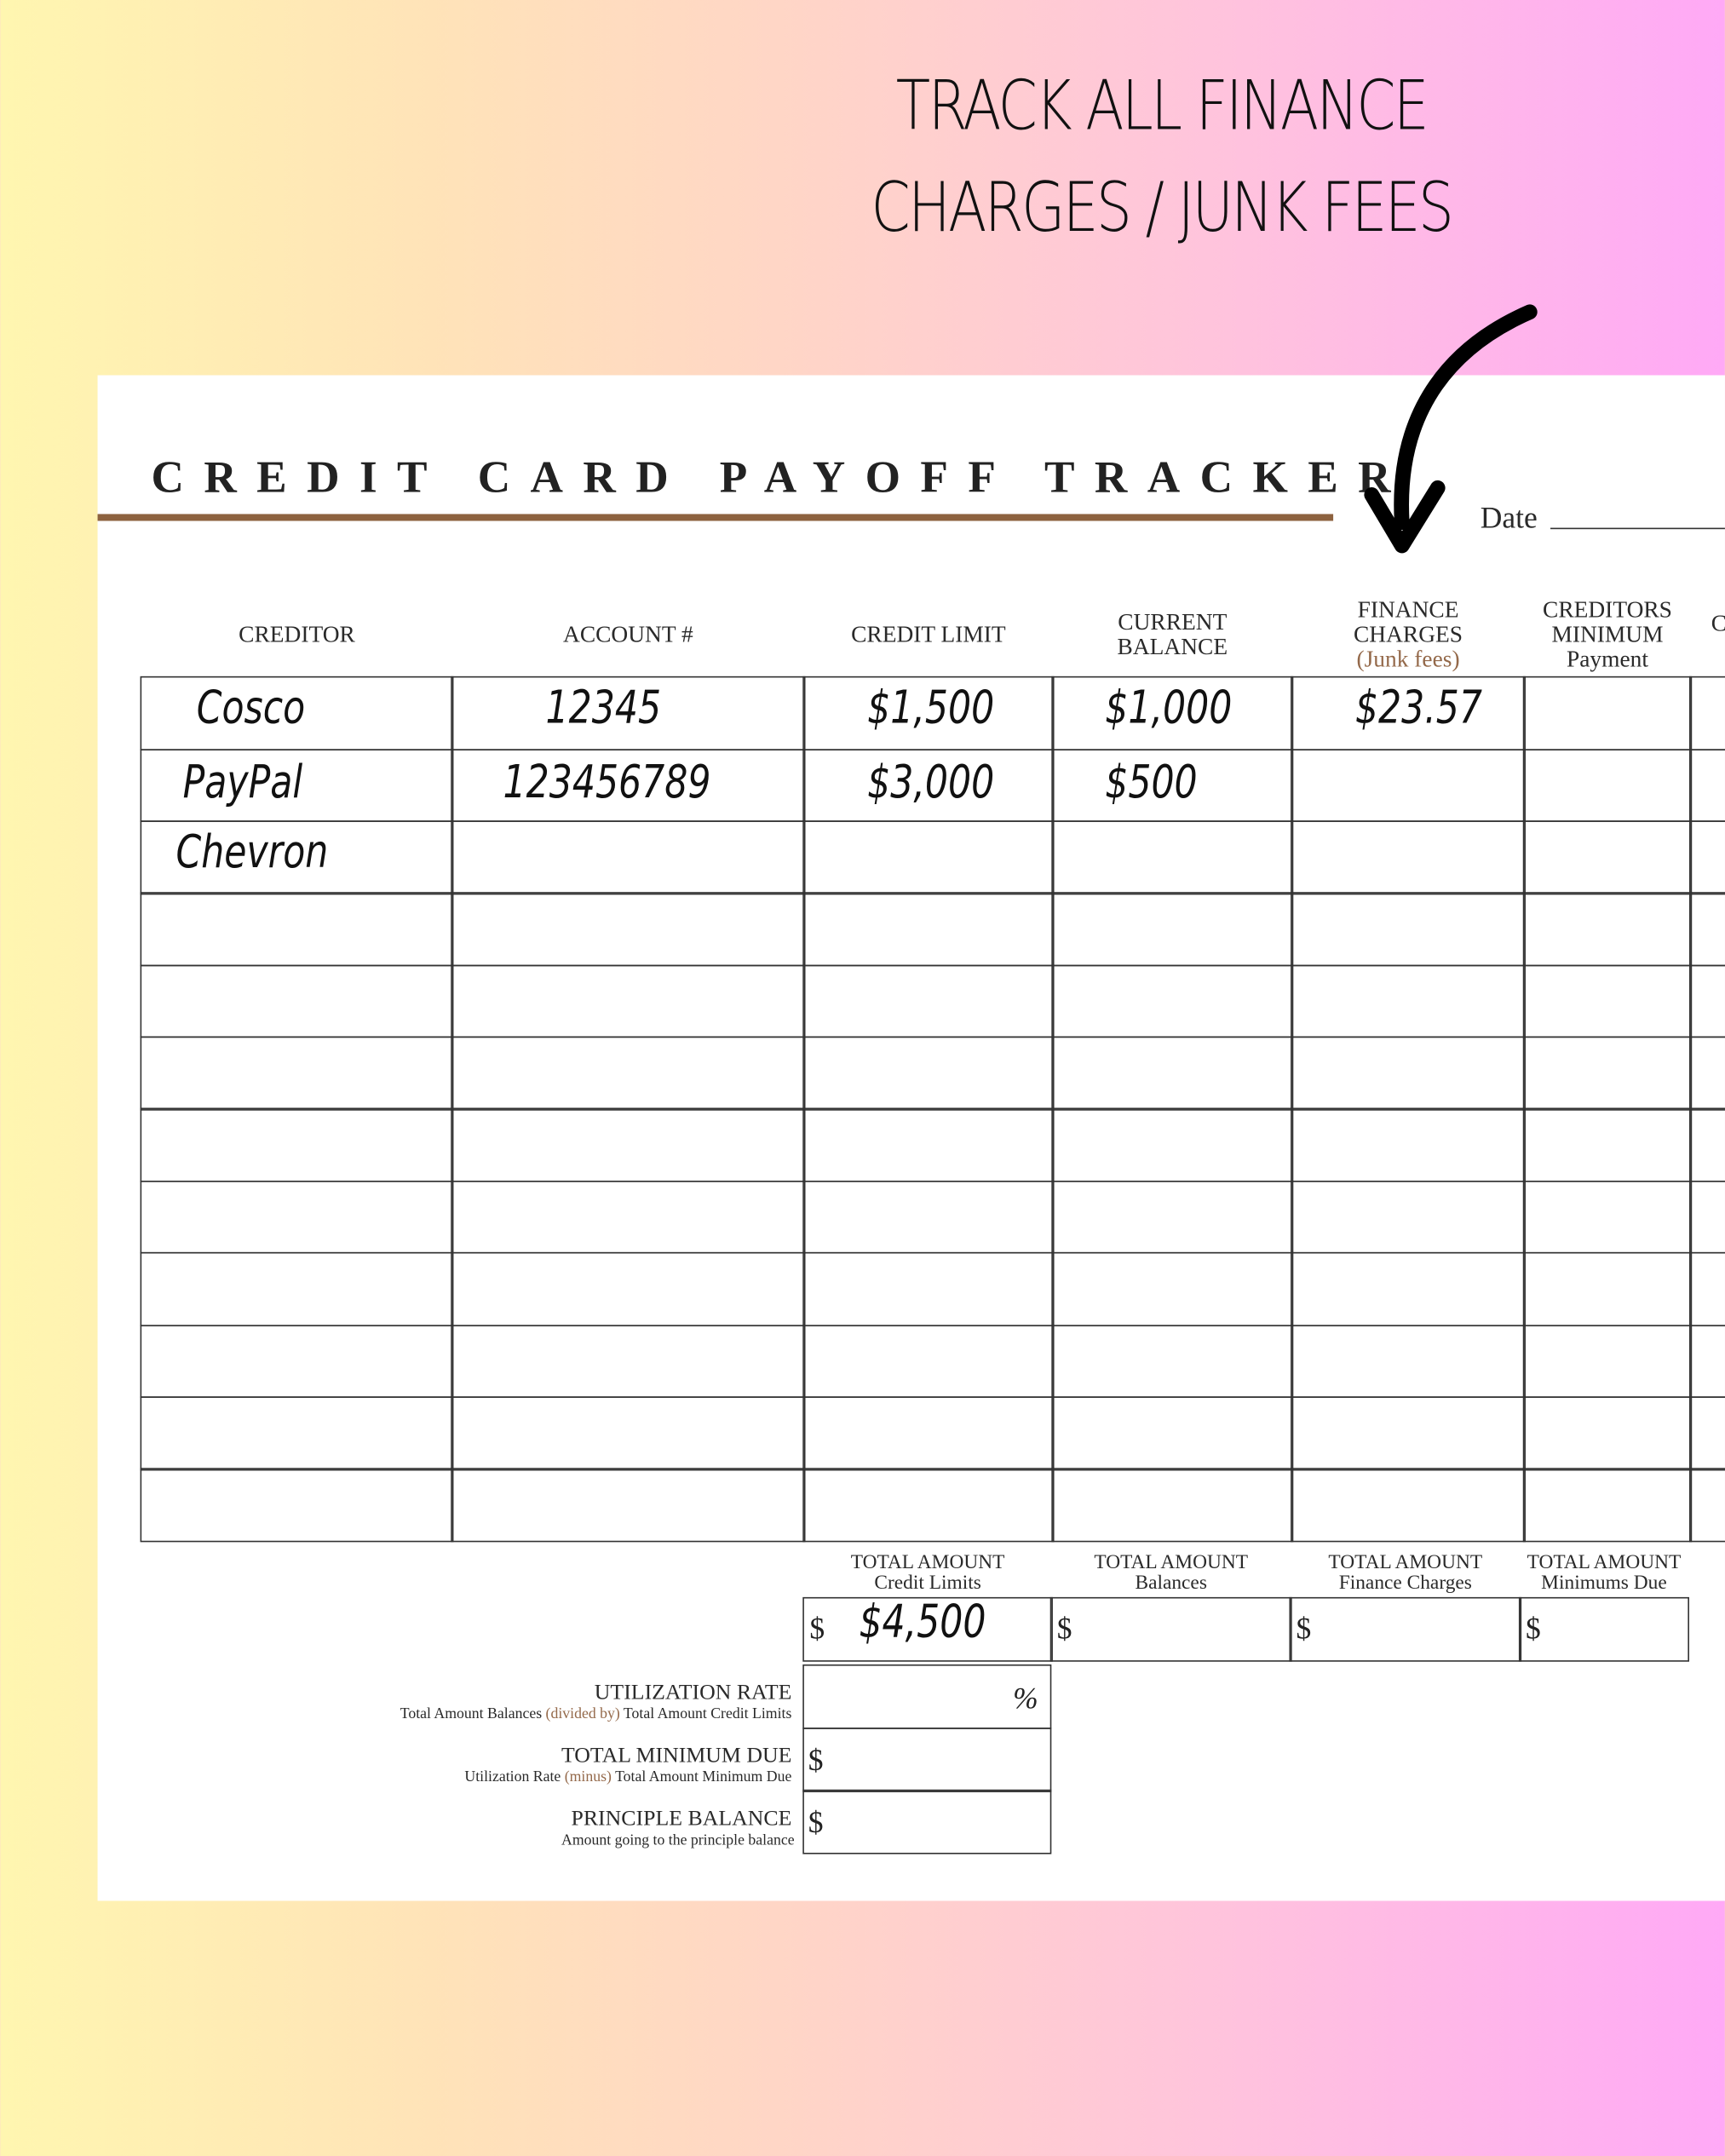  What do you see at coordinates (931, 782) in the screenshot?
I see `handwritten-entry: $3,000` at bounding box center [931, 782].